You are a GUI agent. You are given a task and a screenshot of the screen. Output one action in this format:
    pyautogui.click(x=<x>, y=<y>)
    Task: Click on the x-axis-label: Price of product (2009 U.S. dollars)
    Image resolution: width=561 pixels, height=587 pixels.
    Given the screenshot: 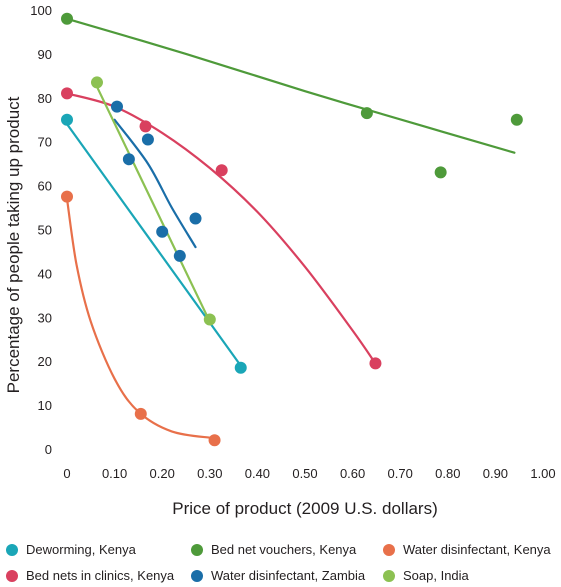 What is the action you would take?
    pyautogui.click(x=305, y=508)
    